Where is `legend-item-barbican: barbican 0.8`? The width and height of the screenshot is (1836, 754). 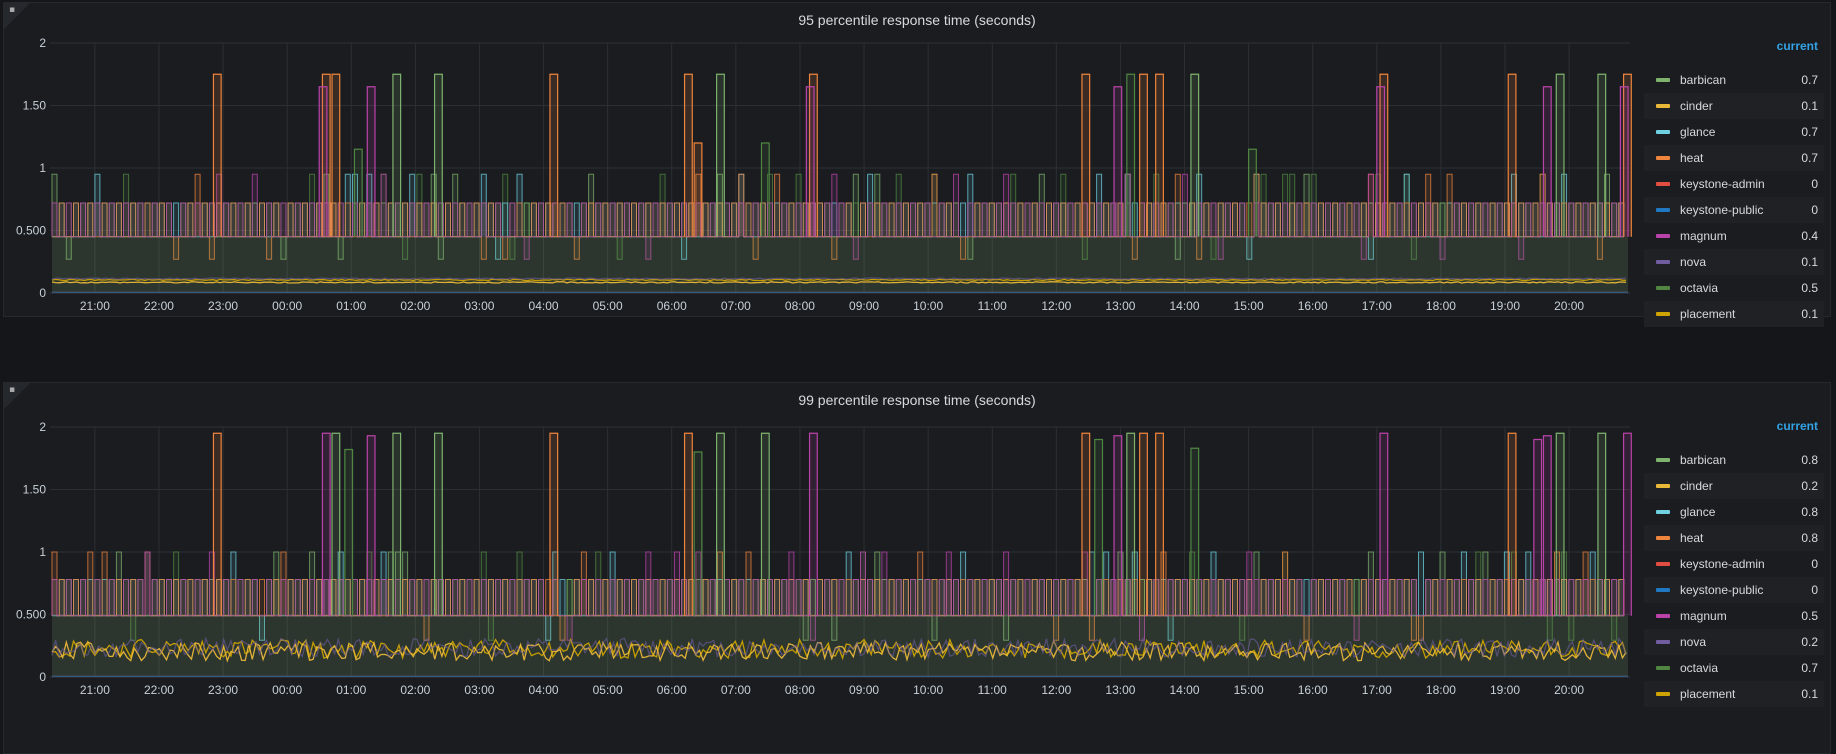 legend-item-barbican: barbican 0.8 is located at coordinates (1734, 460).